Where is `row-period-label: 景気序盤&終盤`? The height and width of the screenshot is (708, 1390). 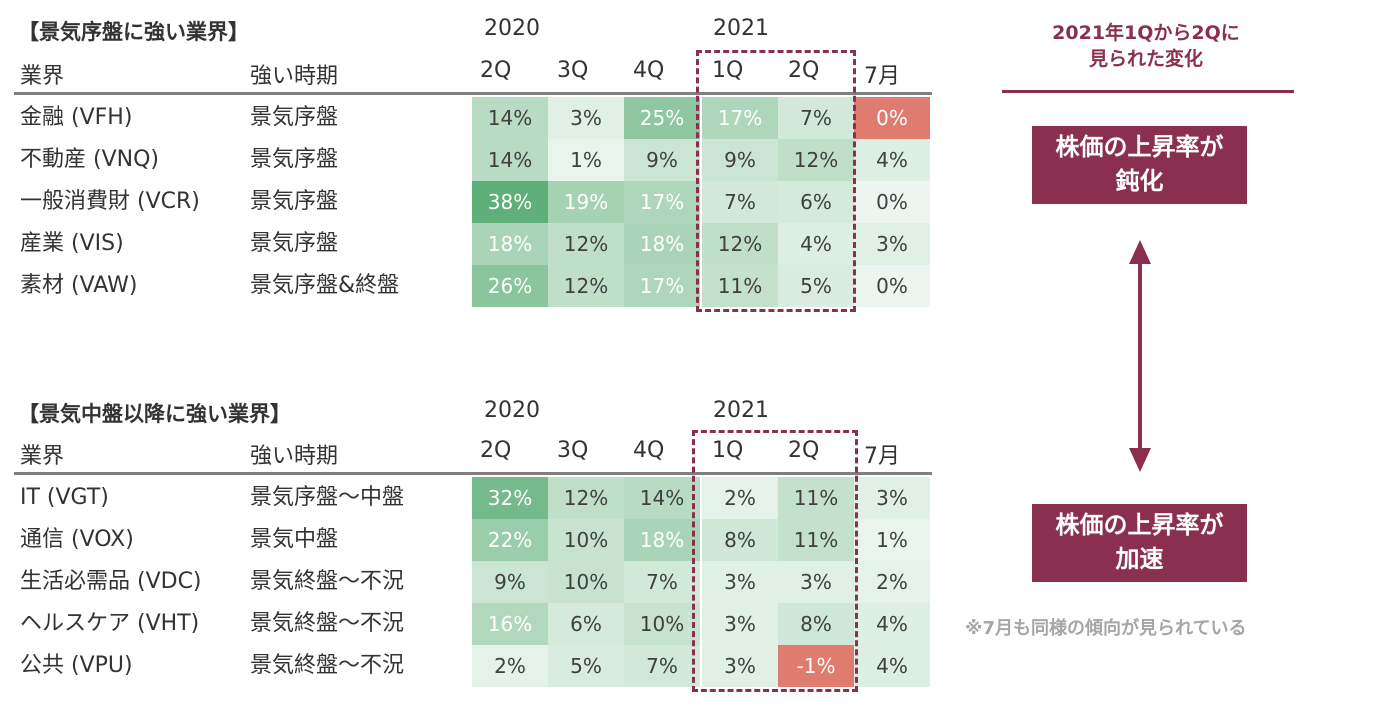 row-period-label: 景気序盤&終盤 is located at coordinates (325, 285).